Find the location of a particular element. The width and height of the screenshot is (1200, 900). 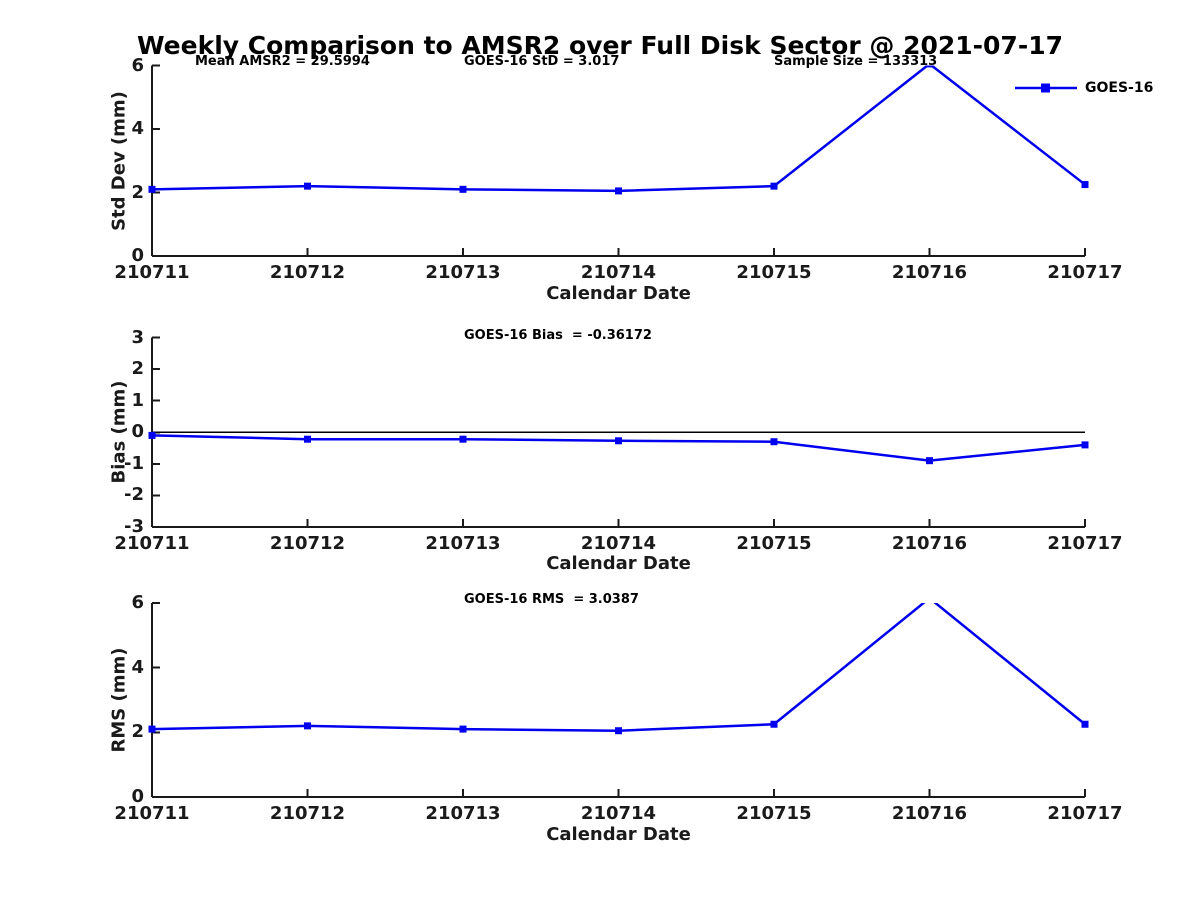

bias-x-tick-label: 210716 is located at coordinates (929, 543).